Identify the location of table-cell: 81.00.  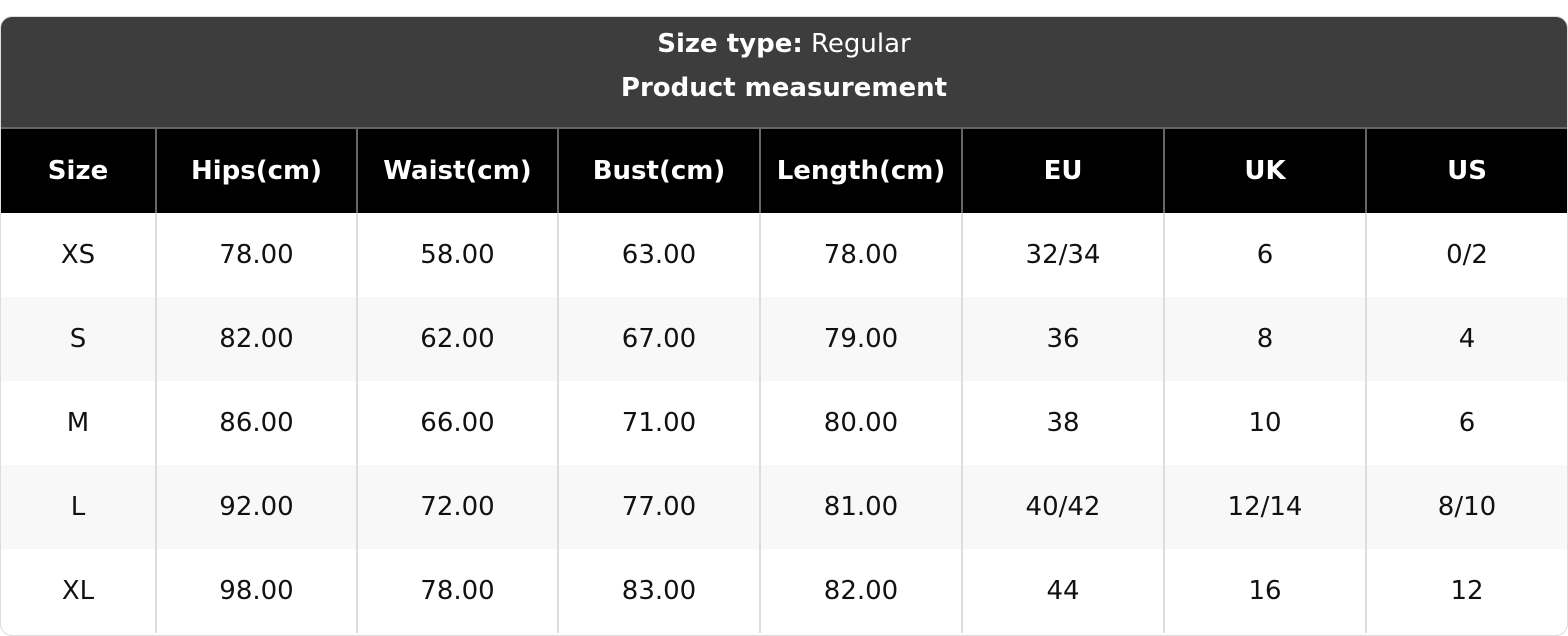
(860, 507).